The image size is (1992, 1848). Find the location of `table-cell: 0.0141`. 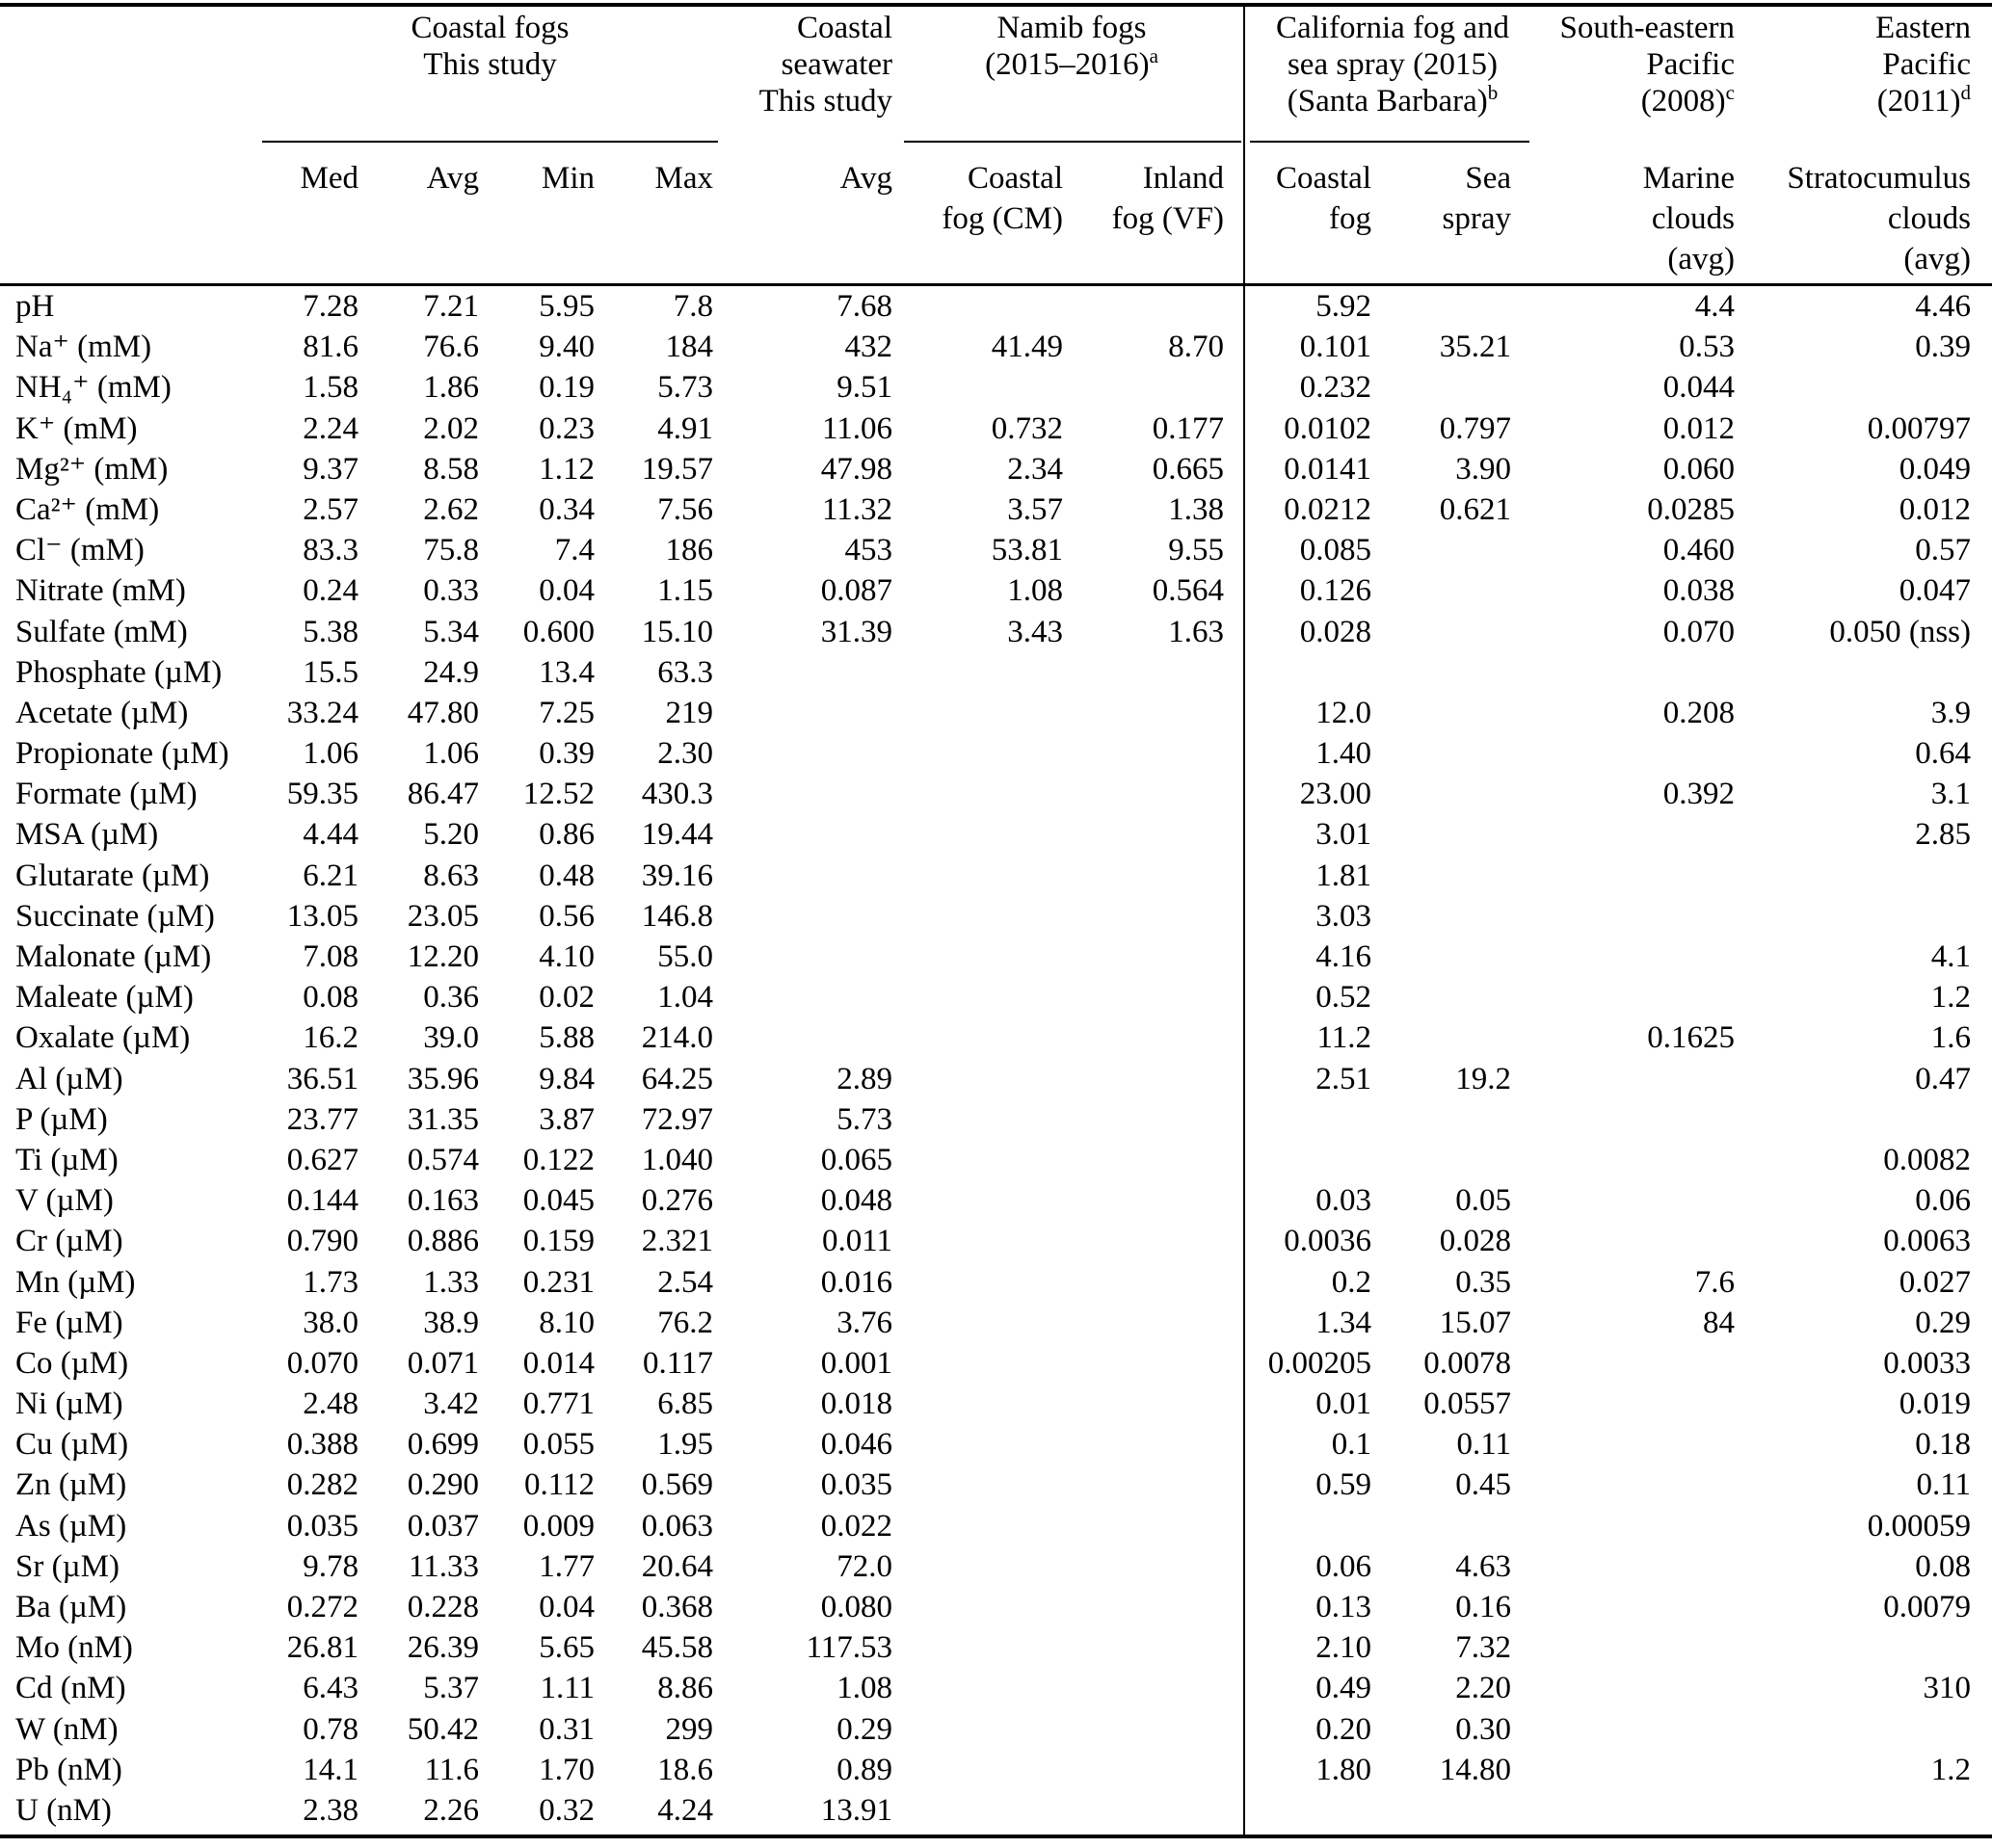

table-cell: 0.0141 is located at coordinates (1327, 469).